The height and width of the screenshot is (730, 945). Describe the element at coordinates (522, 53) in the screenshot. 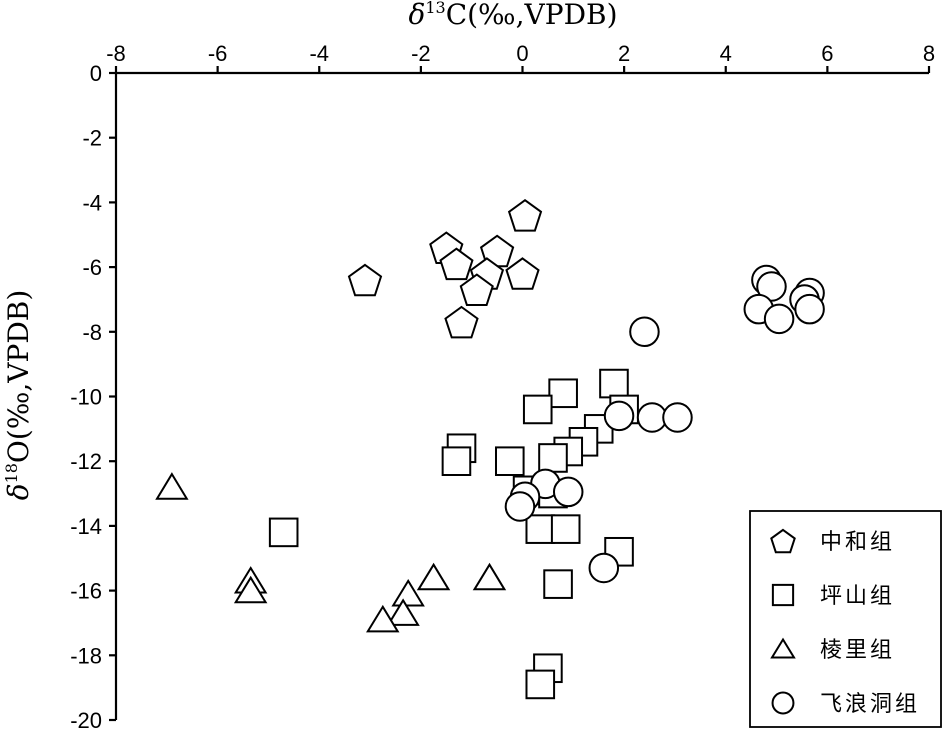

I see `x-tick-label: 0` at that location.